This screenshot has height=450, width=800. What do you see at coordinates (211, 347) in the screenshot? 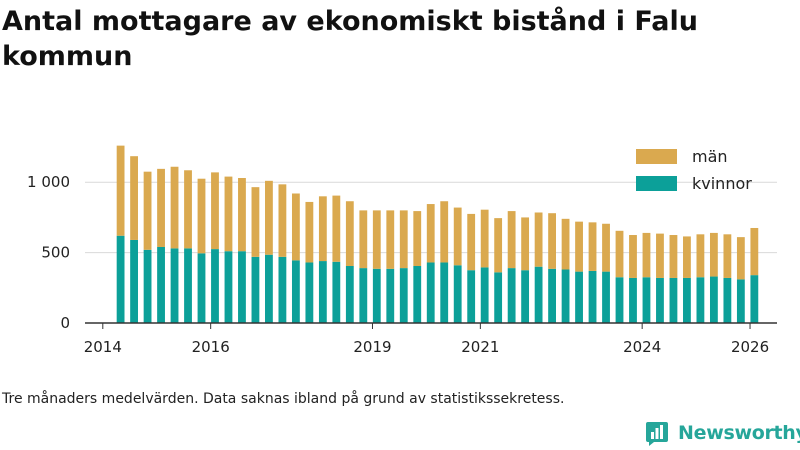
I see `x-tick-label: 2016` at bounding box center [211, 347].